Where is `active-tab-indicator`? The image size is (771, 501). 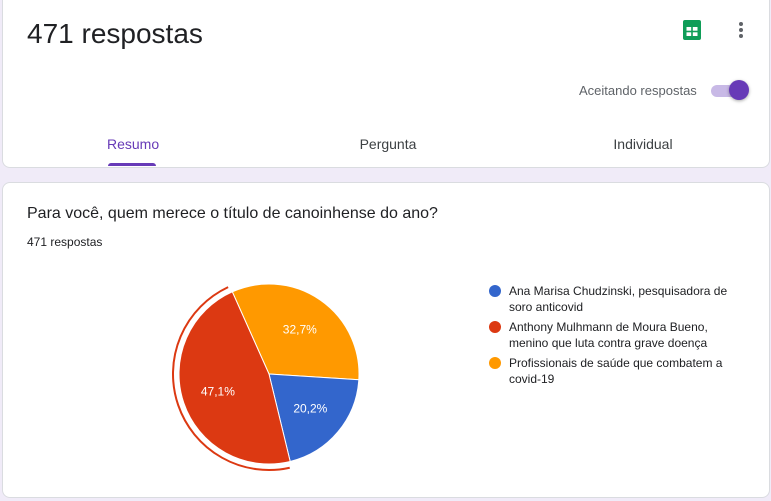
active-tab-indicator is located at coordinates (132, 164).